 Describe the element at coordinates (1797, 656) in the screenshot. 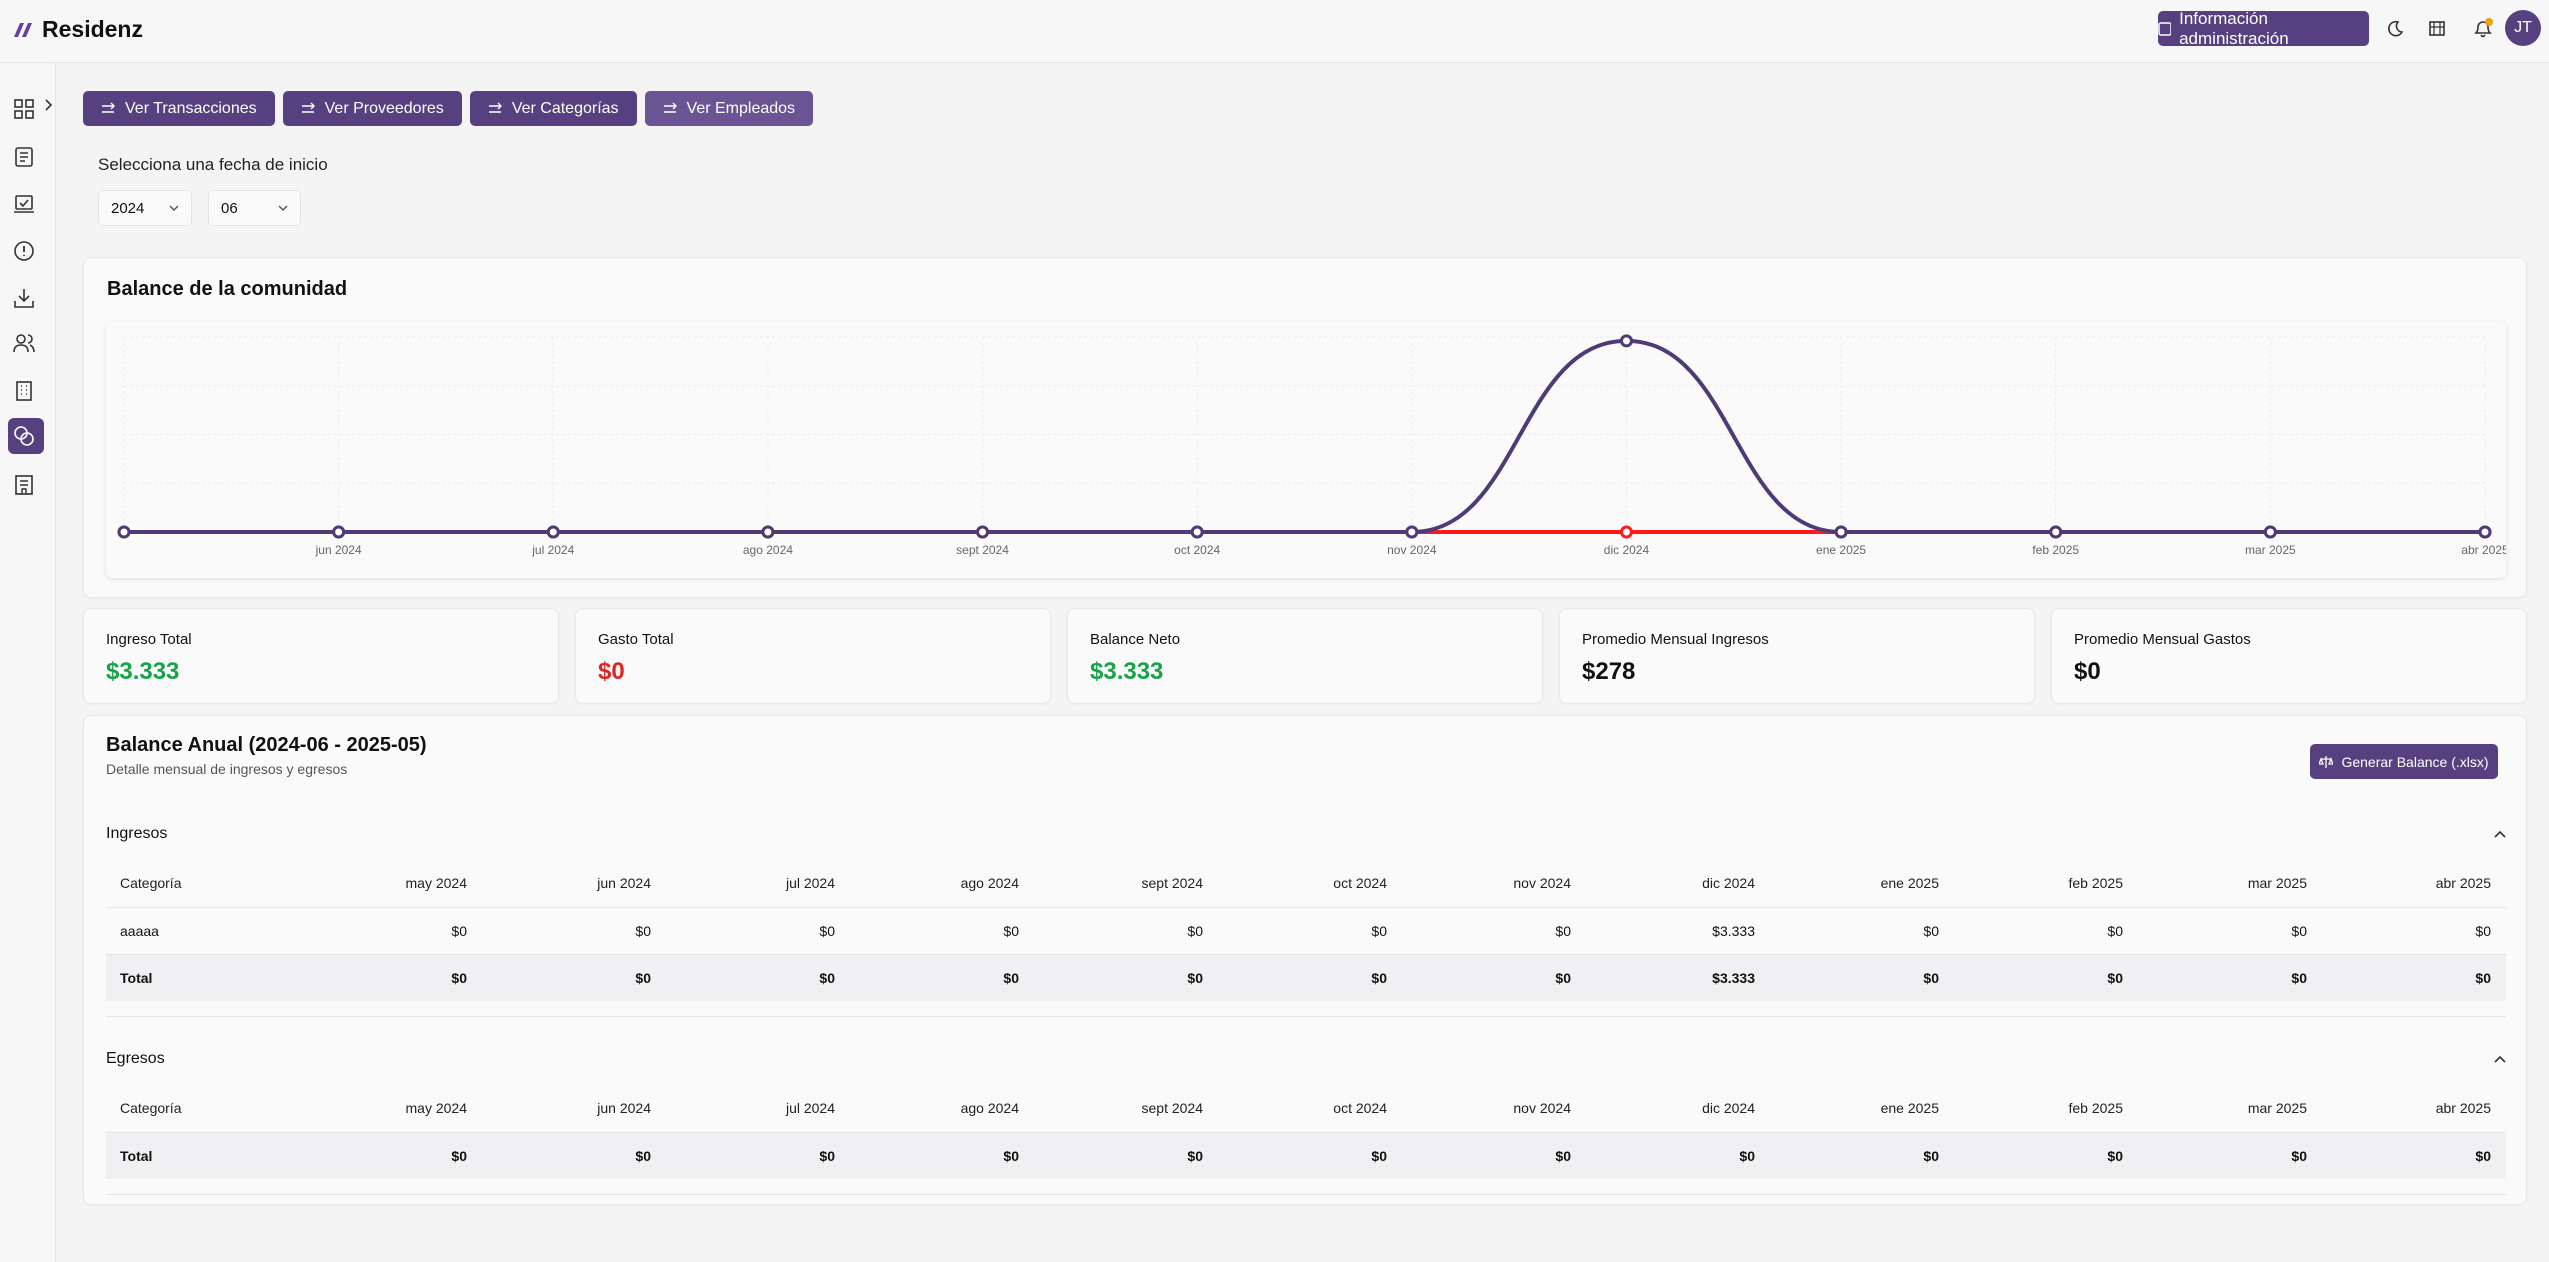

I see `stat-card: Promedio Mensual Ingresos $278` at that location.